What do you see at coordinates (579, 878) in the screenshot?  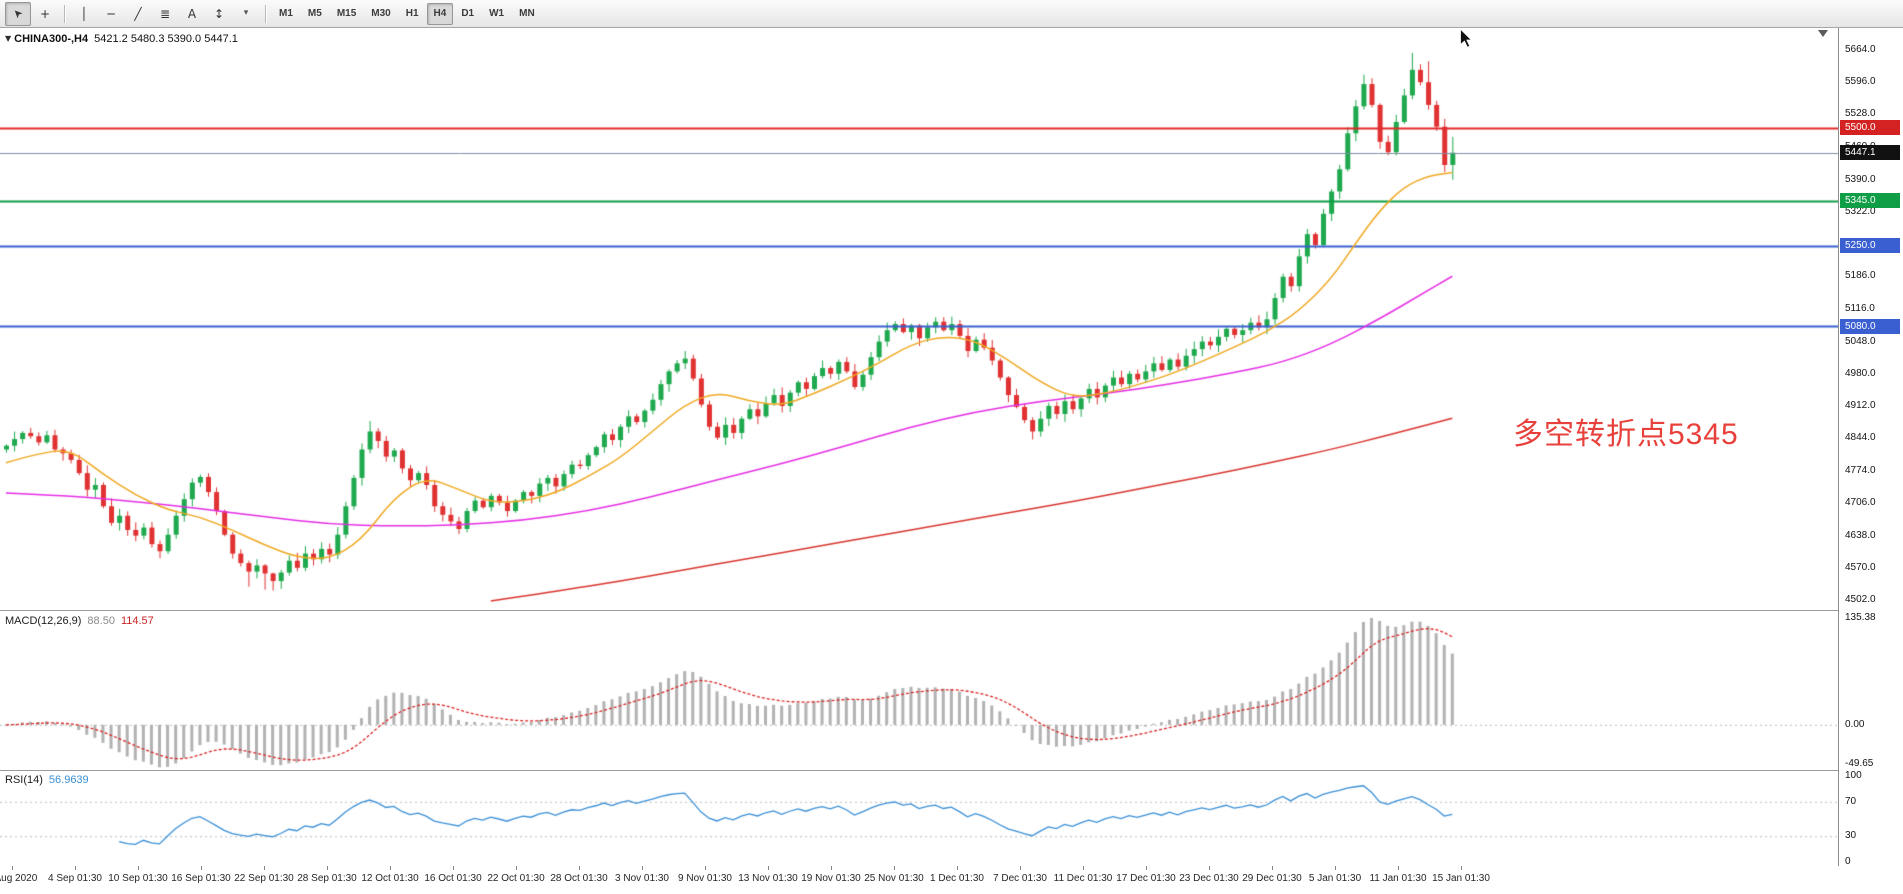 I see `time-axis-label: 28 Oct 01:30` at bounding box center [579, 878].